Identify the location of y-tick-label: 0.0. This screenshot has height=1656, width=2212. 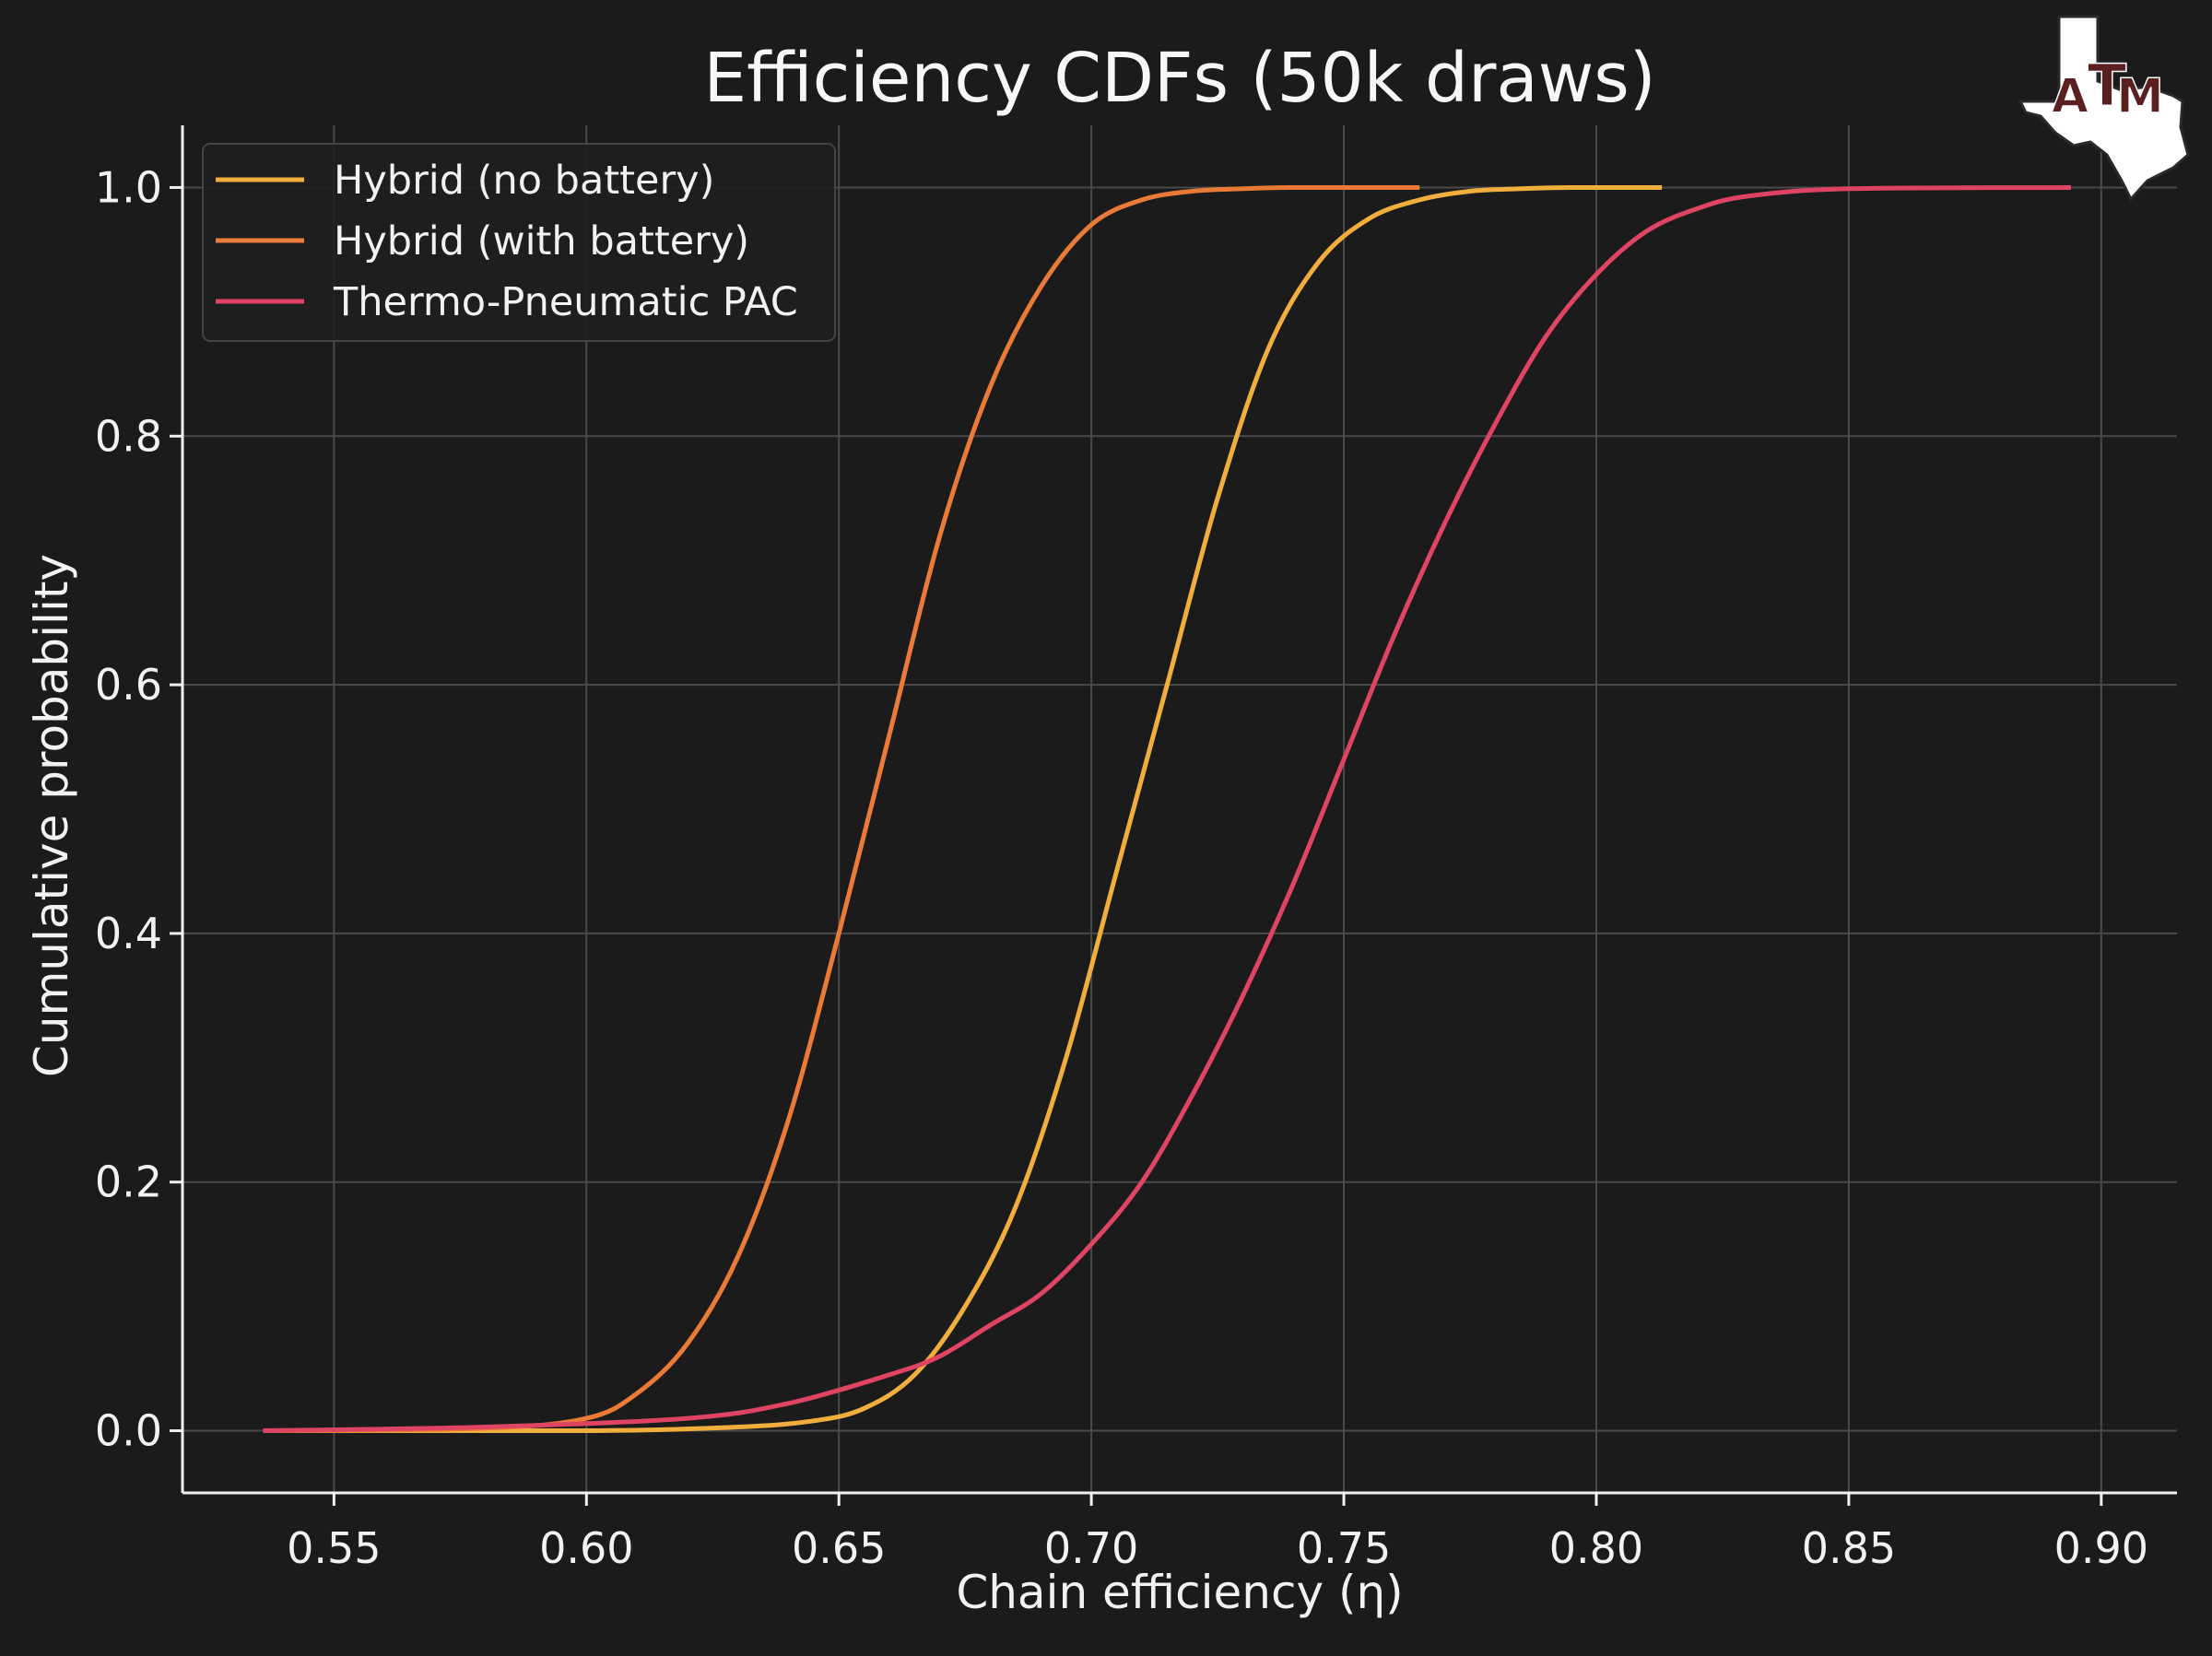
(128, 1431).